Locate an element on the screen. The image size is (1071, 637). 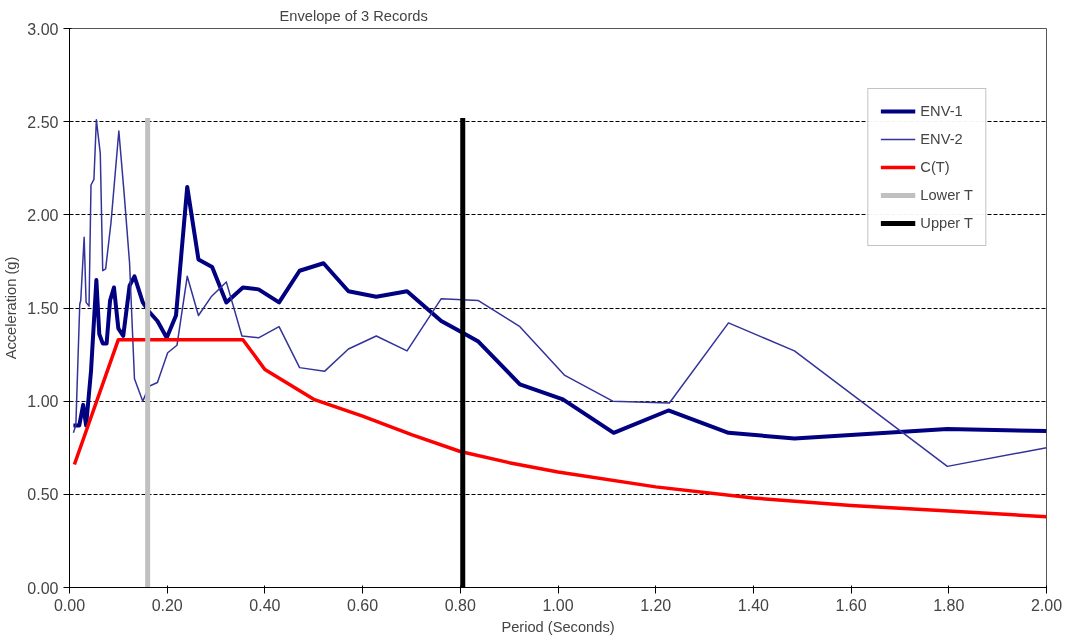
y-tick-label: 0.50 is located at coordinates (43, 495).